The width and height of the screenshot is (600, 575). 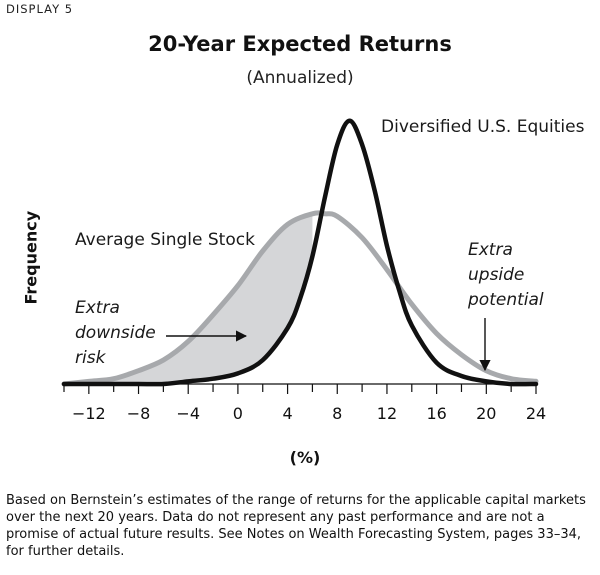 I want to click on x-tick-label: 16, so click(x=436, y=413).